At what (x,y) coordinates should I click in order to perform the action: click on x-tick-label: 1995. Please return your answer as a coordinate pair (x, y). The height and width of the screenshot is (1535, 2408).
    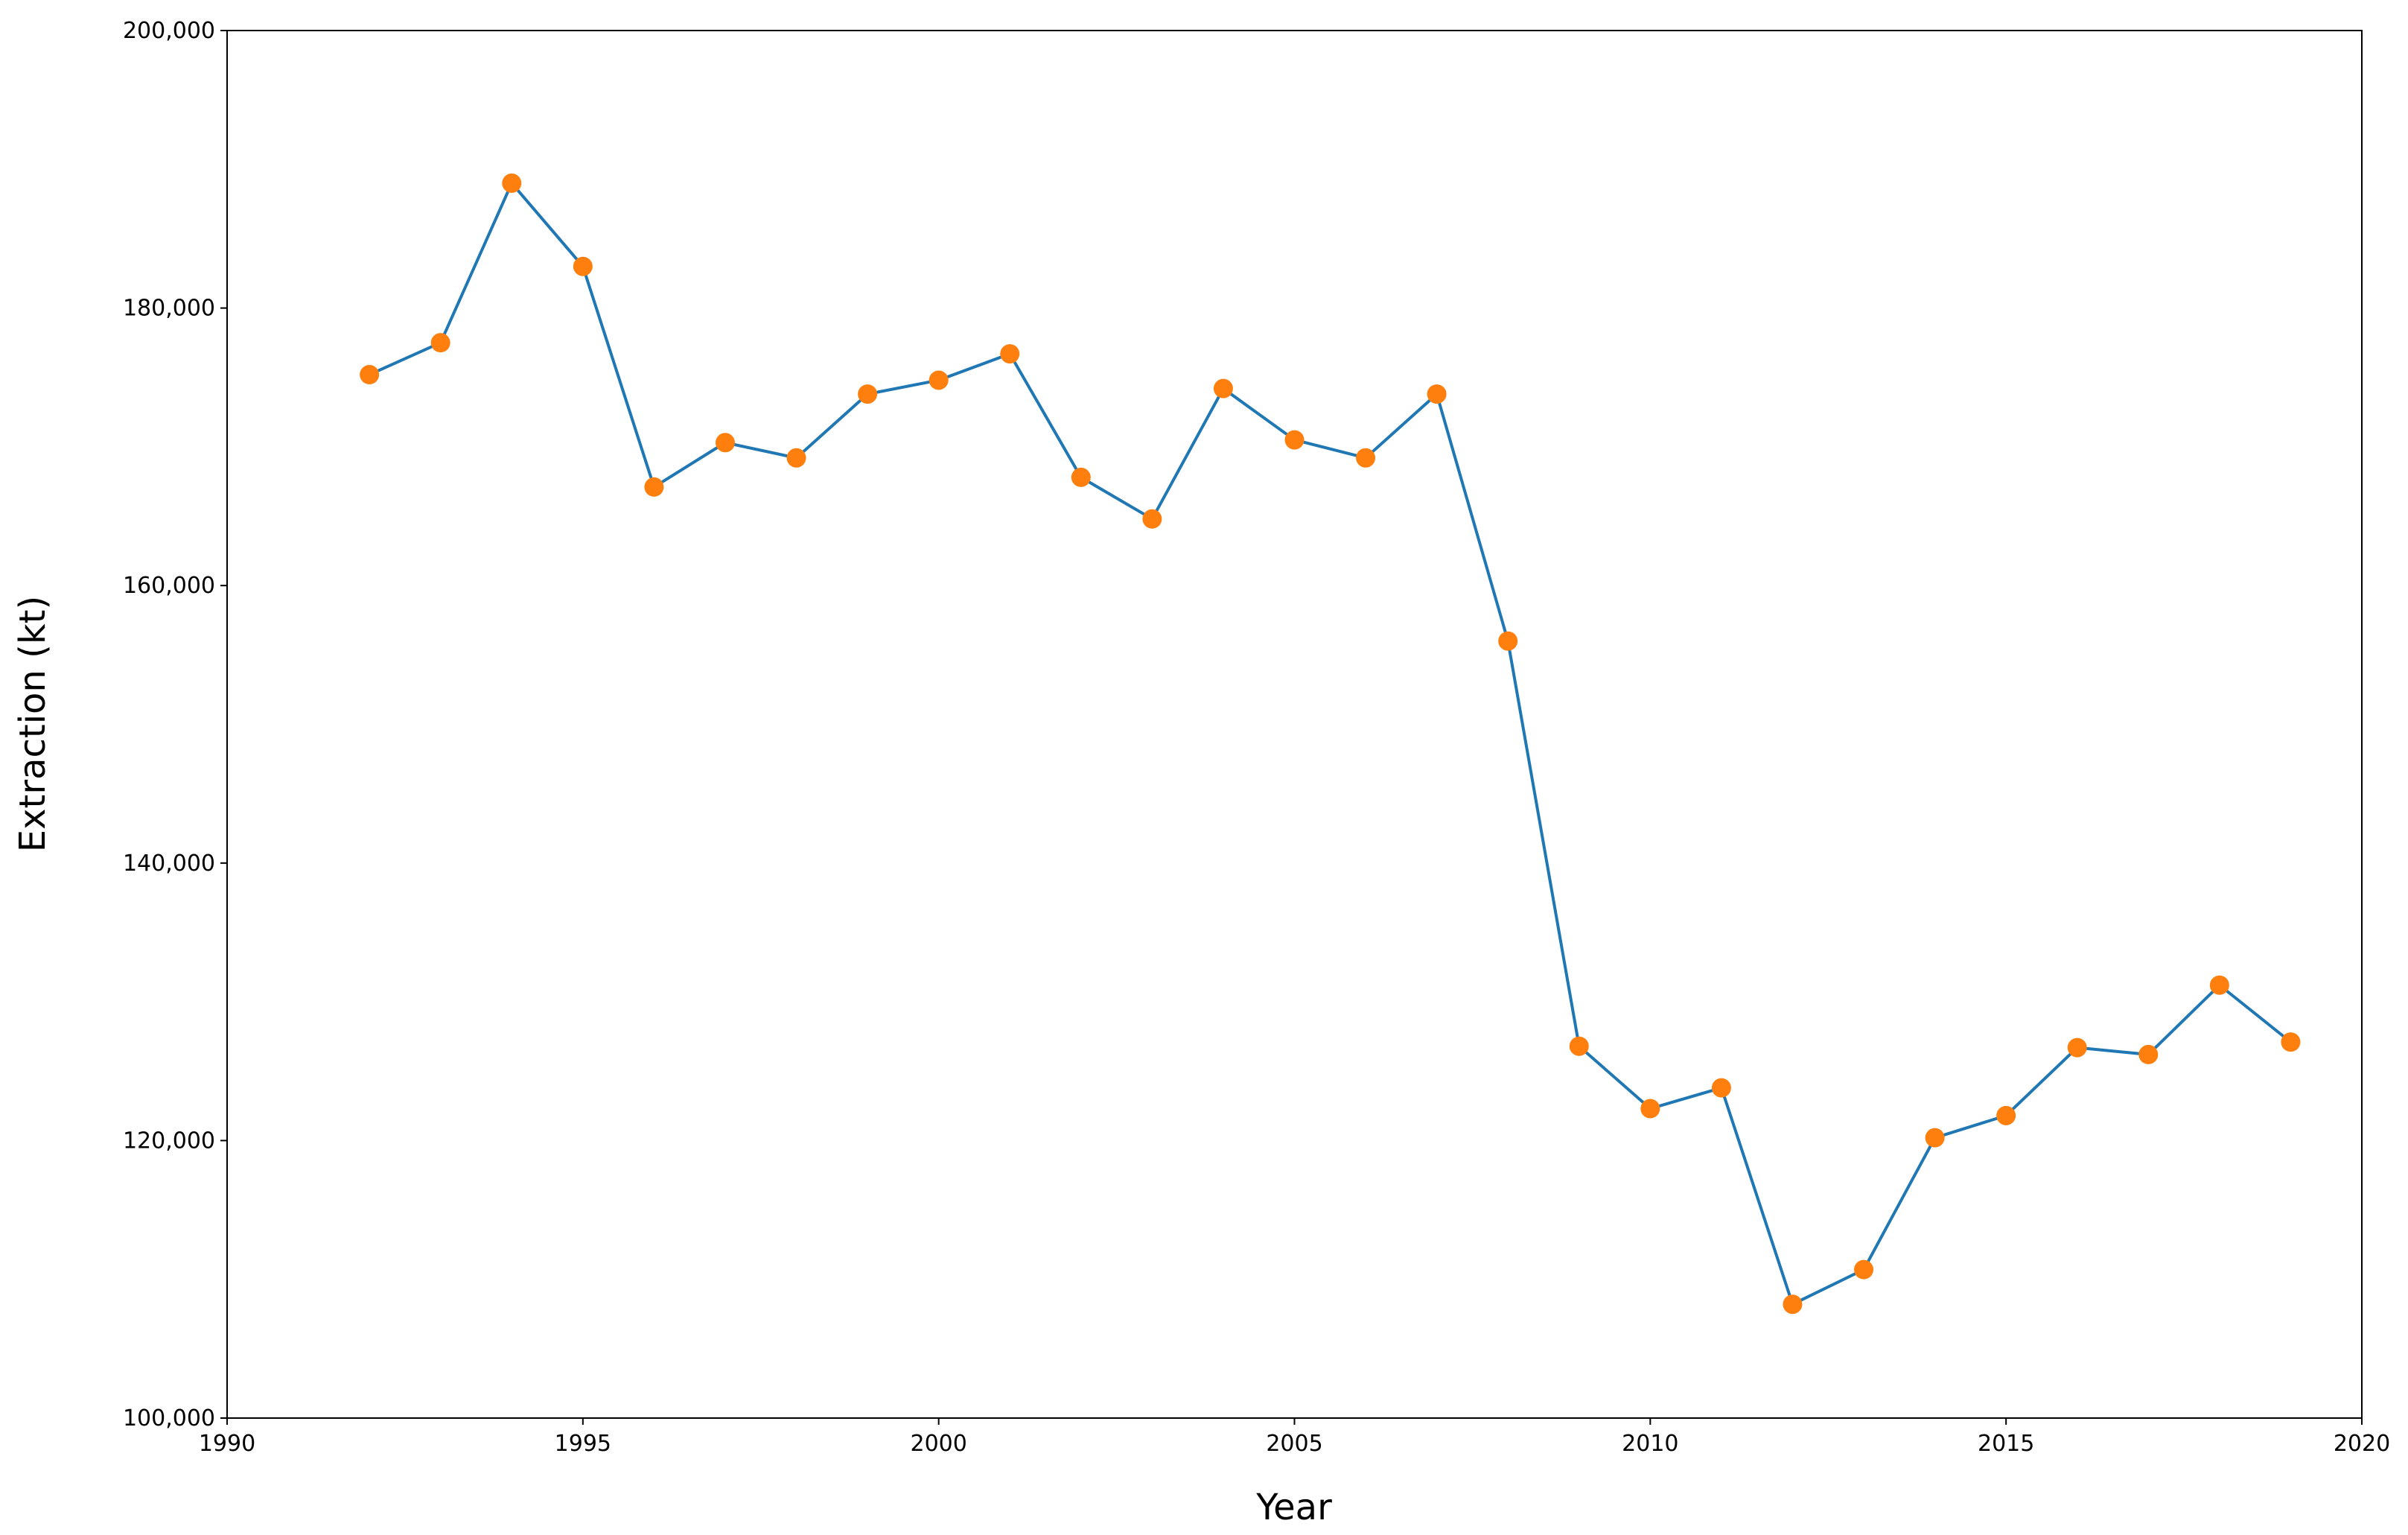
    Looking at the image, I should click on (583, 1444).